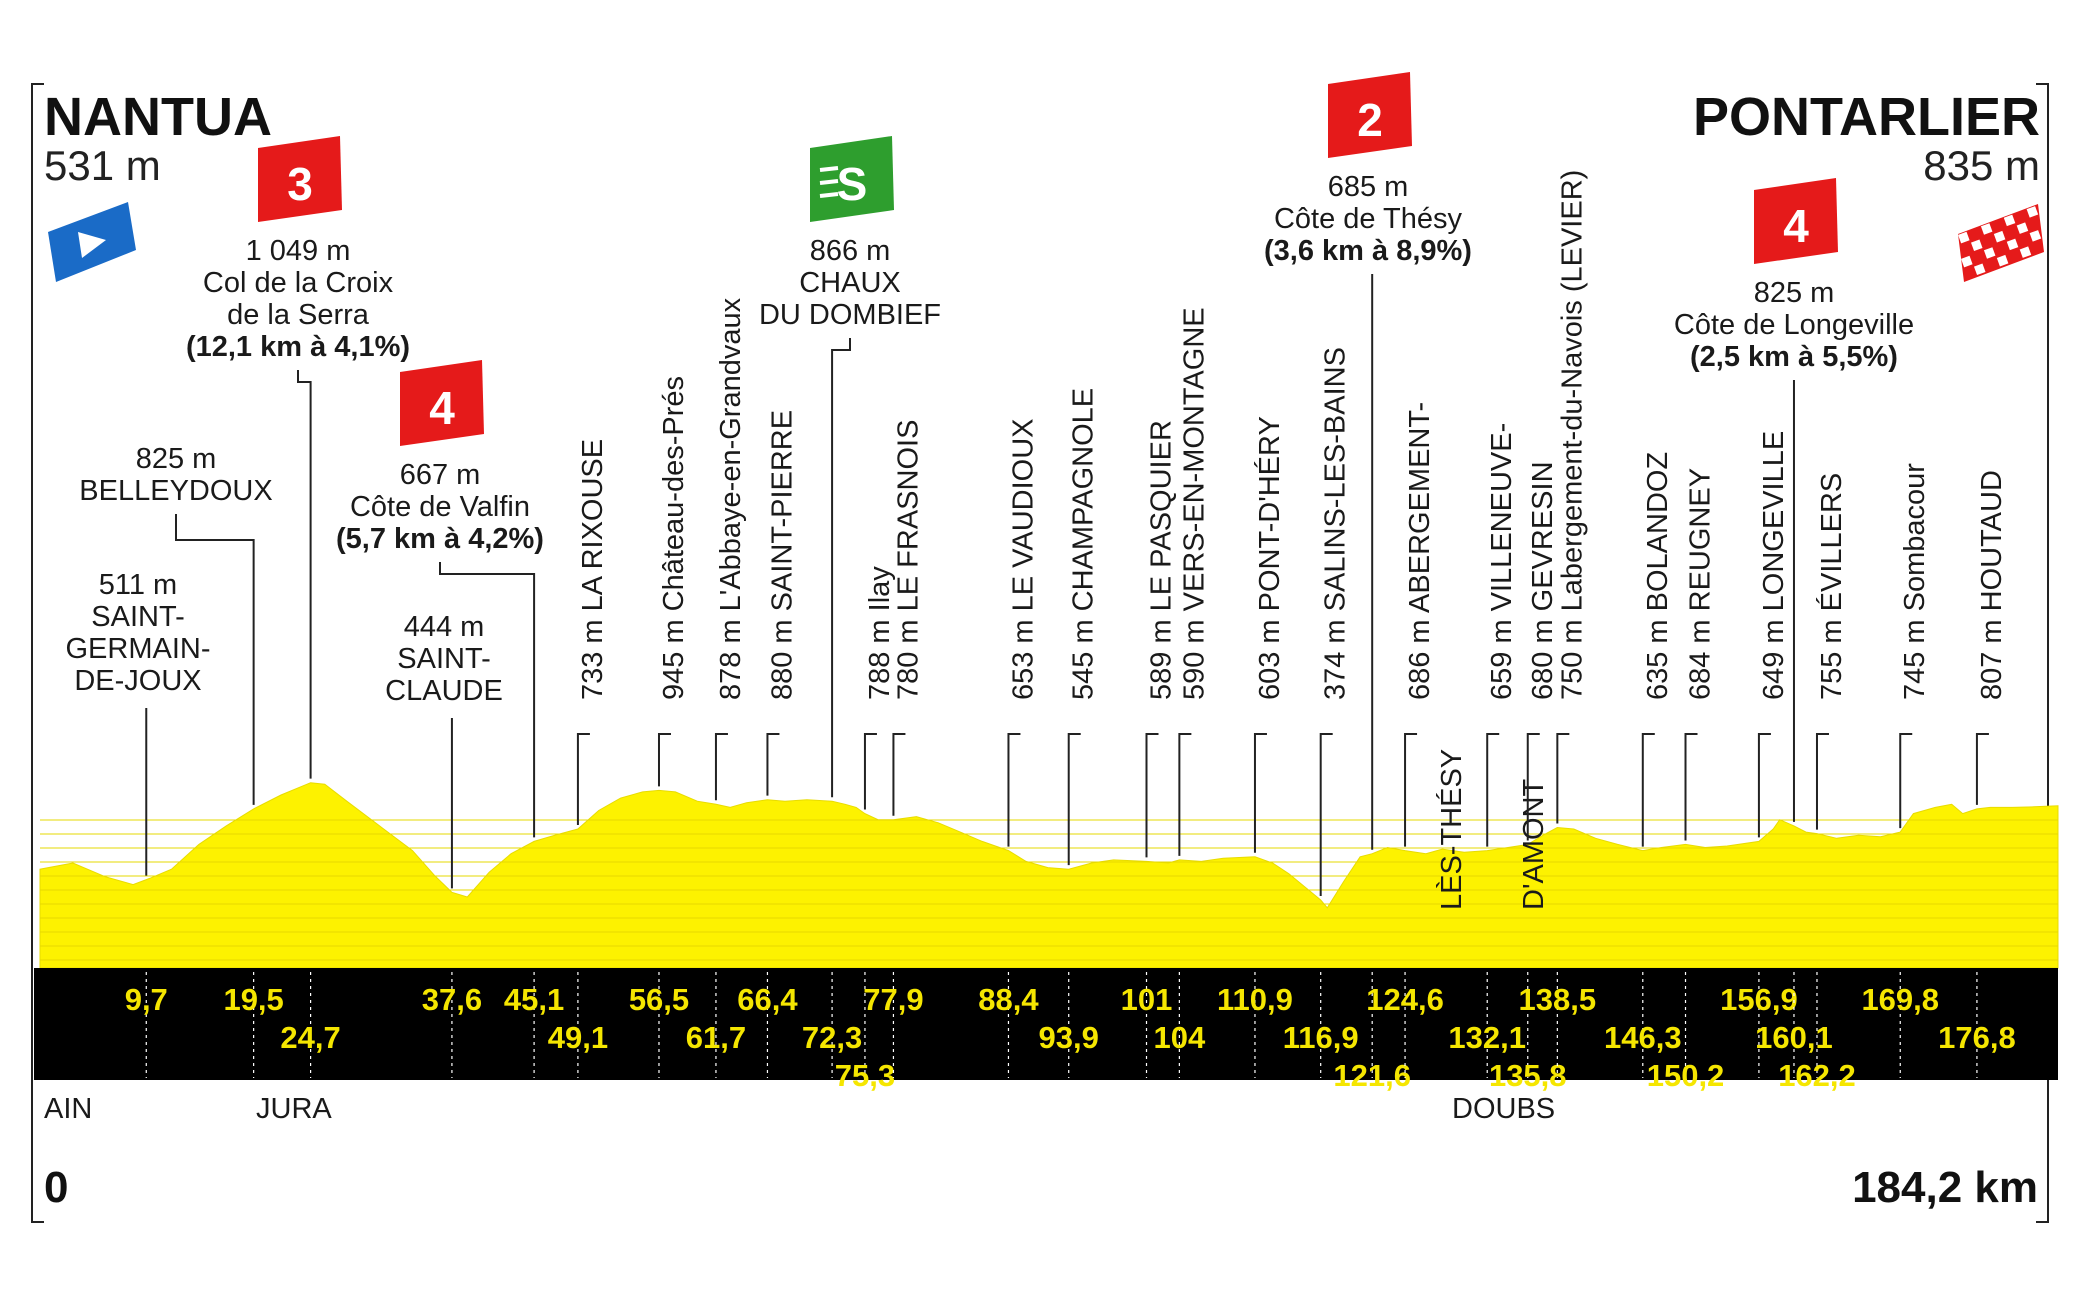  What do you see at coordinates (1796, 226) in the screenshot?
I see `climb-category-label: 4` at bounding box center [1796, 226].